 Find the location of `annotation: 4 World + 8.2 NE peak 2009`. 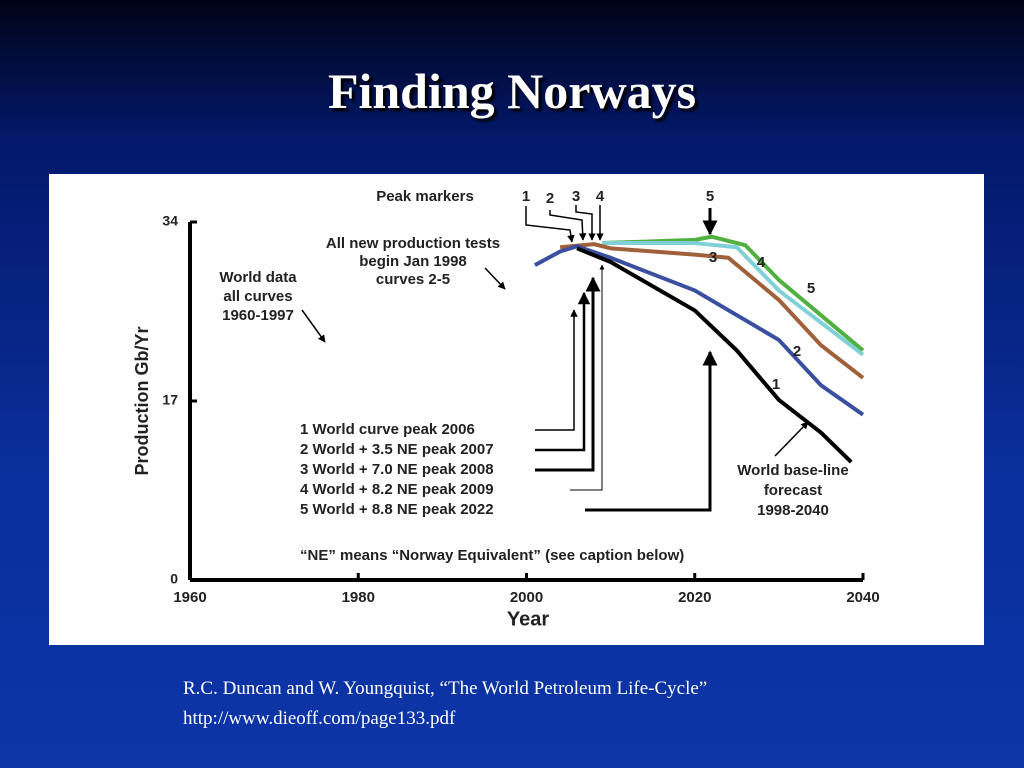

annotation: 4 World + 8.2 NE peak 2009 is located at coordinates (397, 489).